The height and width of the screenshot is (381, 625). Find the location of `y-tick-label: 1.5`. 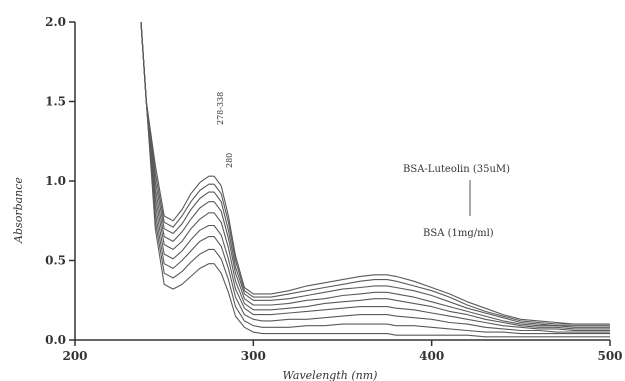

y-tick-label: 1.5 is located at coordinates (55, 102).